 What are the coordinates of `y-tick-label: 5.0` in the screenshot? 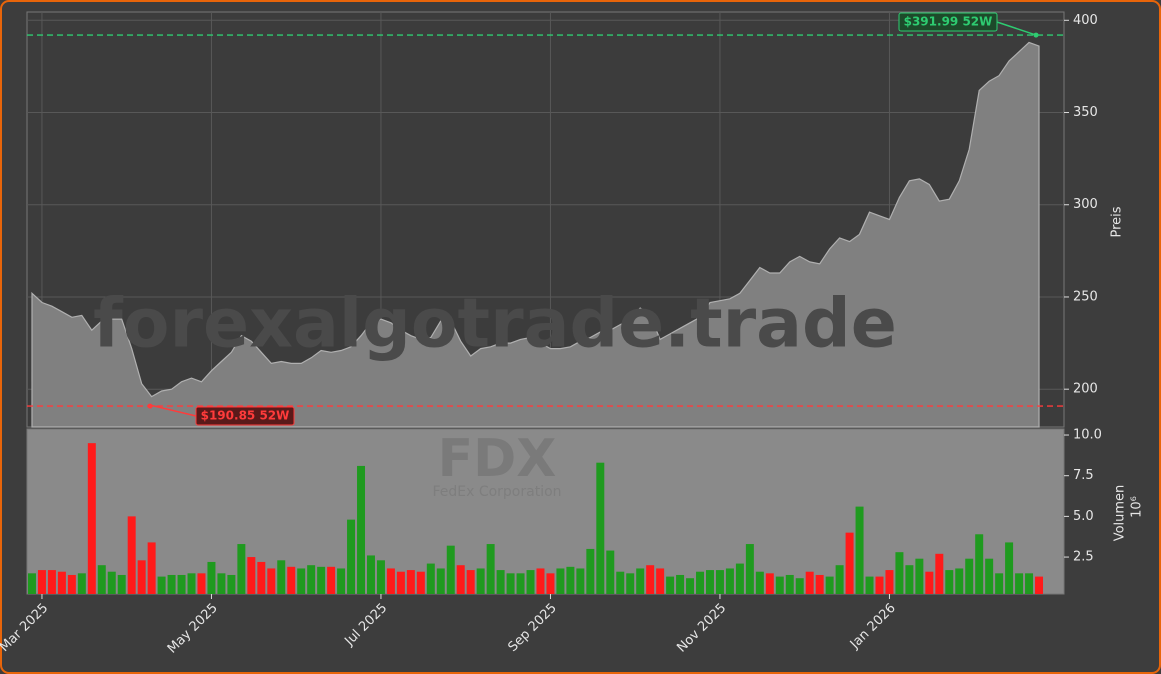 It's located at (1083, 516).